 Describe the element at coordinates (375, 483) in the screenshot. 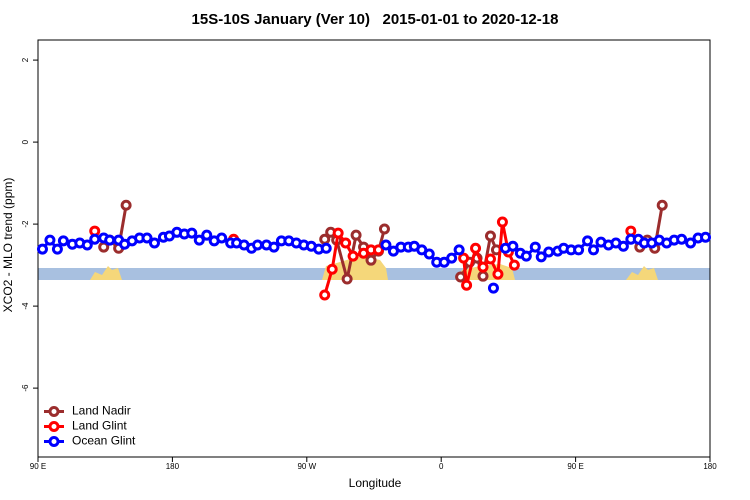

I see `x-axis-label: Longitude` at that location.